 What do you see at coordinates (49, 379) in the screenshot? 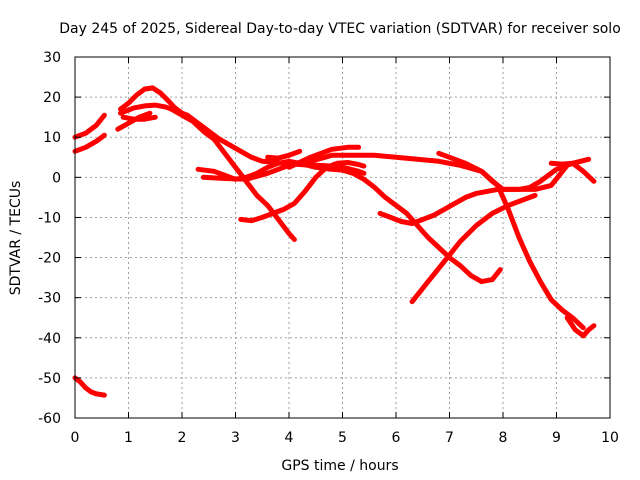
I see `y-tick-label: -50` at bounding box center [49, 379].